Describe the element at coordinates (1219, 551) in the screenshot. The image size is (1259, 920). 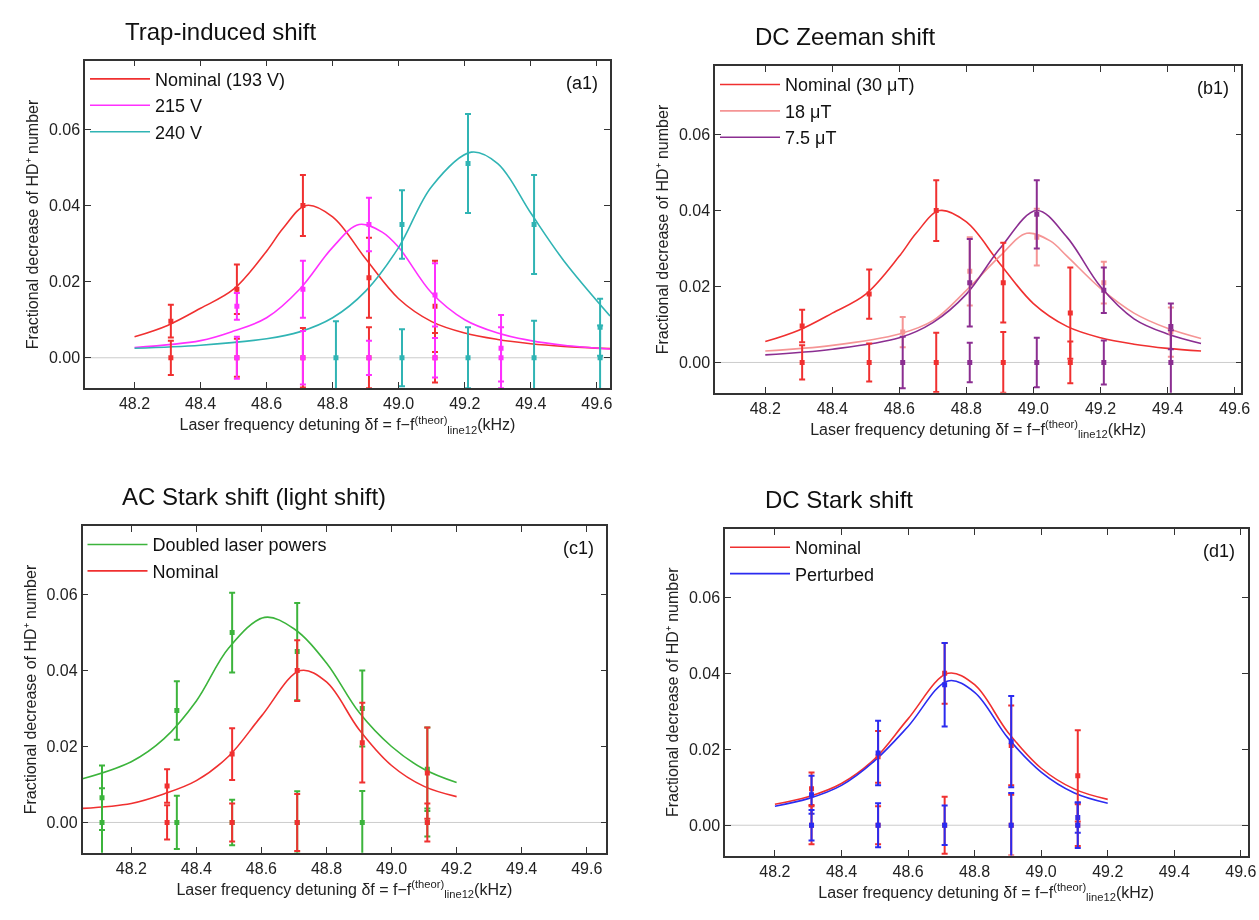
I see `annotation: (d1)` at that location.